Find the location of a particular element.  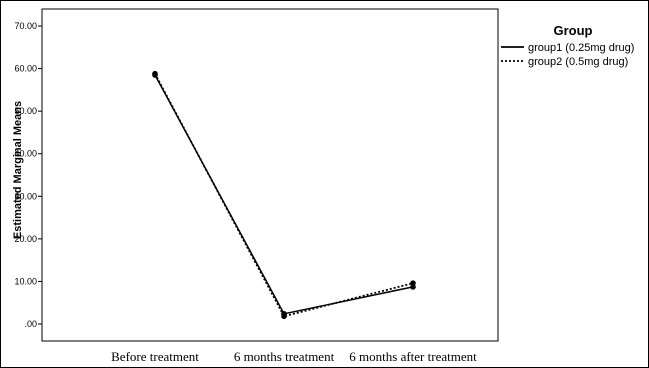

x-category-label: 6 months after treatment is located at coordinates (413, 356).